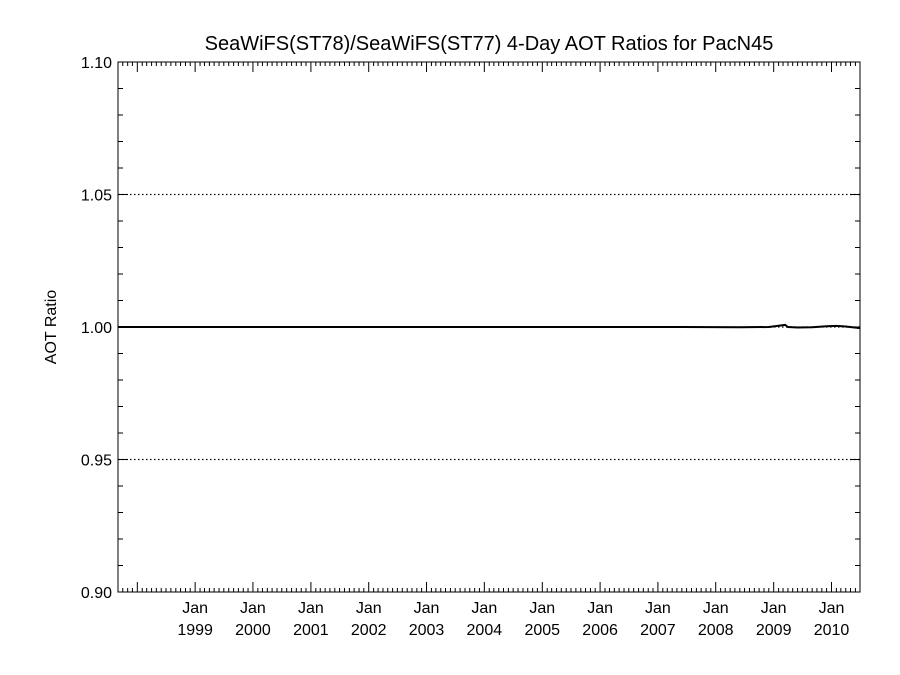 The height and width of the screenshot is (675, 900). Describe the element at coordinates (774, 630) in the screenshot. I see `x-tick-label-year: 2009` at that location.